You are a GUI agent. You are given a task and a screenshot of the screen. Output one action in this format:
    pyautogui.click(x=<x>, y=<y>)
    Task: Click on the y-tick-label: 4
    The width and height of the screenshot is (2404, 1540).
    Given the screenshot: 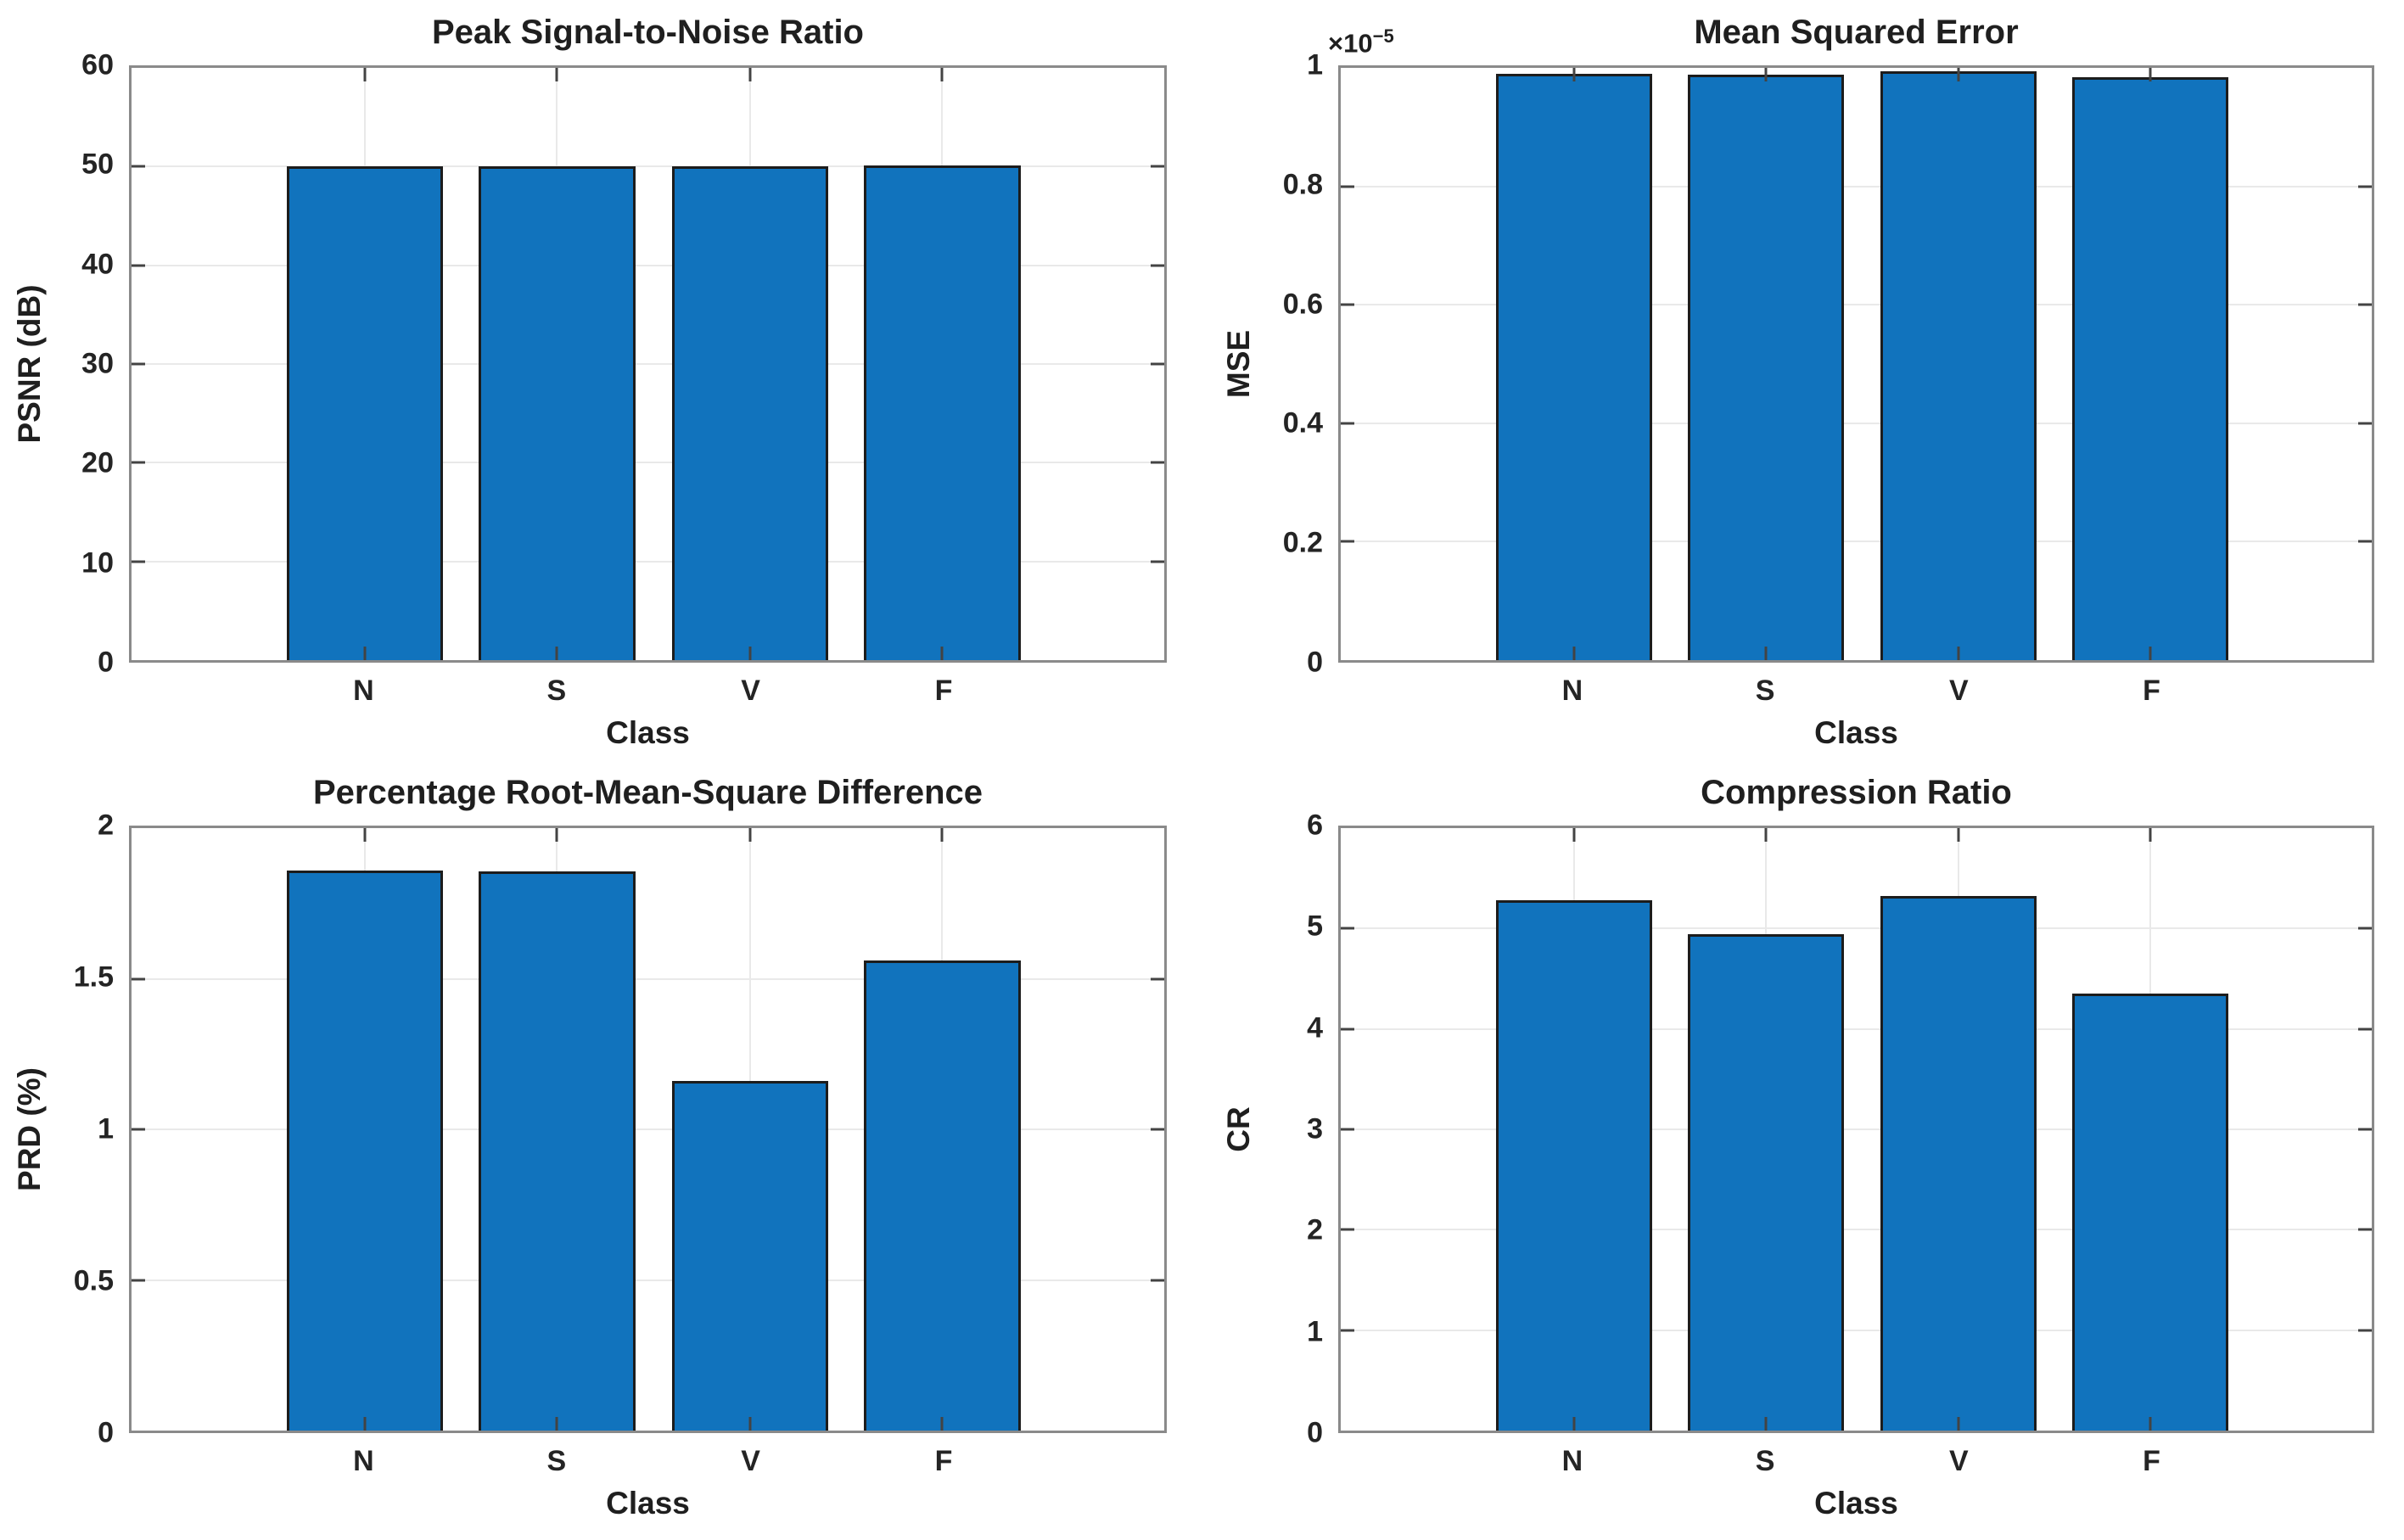 What is the action you would take?
    pyautogui.click(x=1315, y=1027)
    